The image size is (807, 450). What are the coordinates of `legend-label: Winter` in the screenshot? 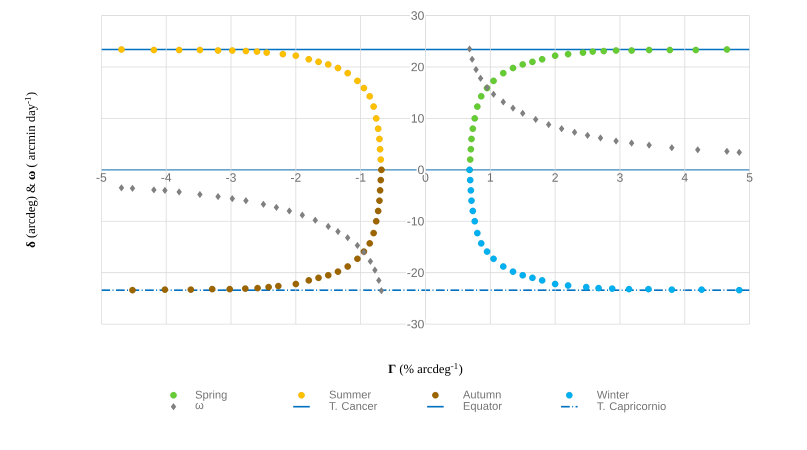 It's located at (612, 394).